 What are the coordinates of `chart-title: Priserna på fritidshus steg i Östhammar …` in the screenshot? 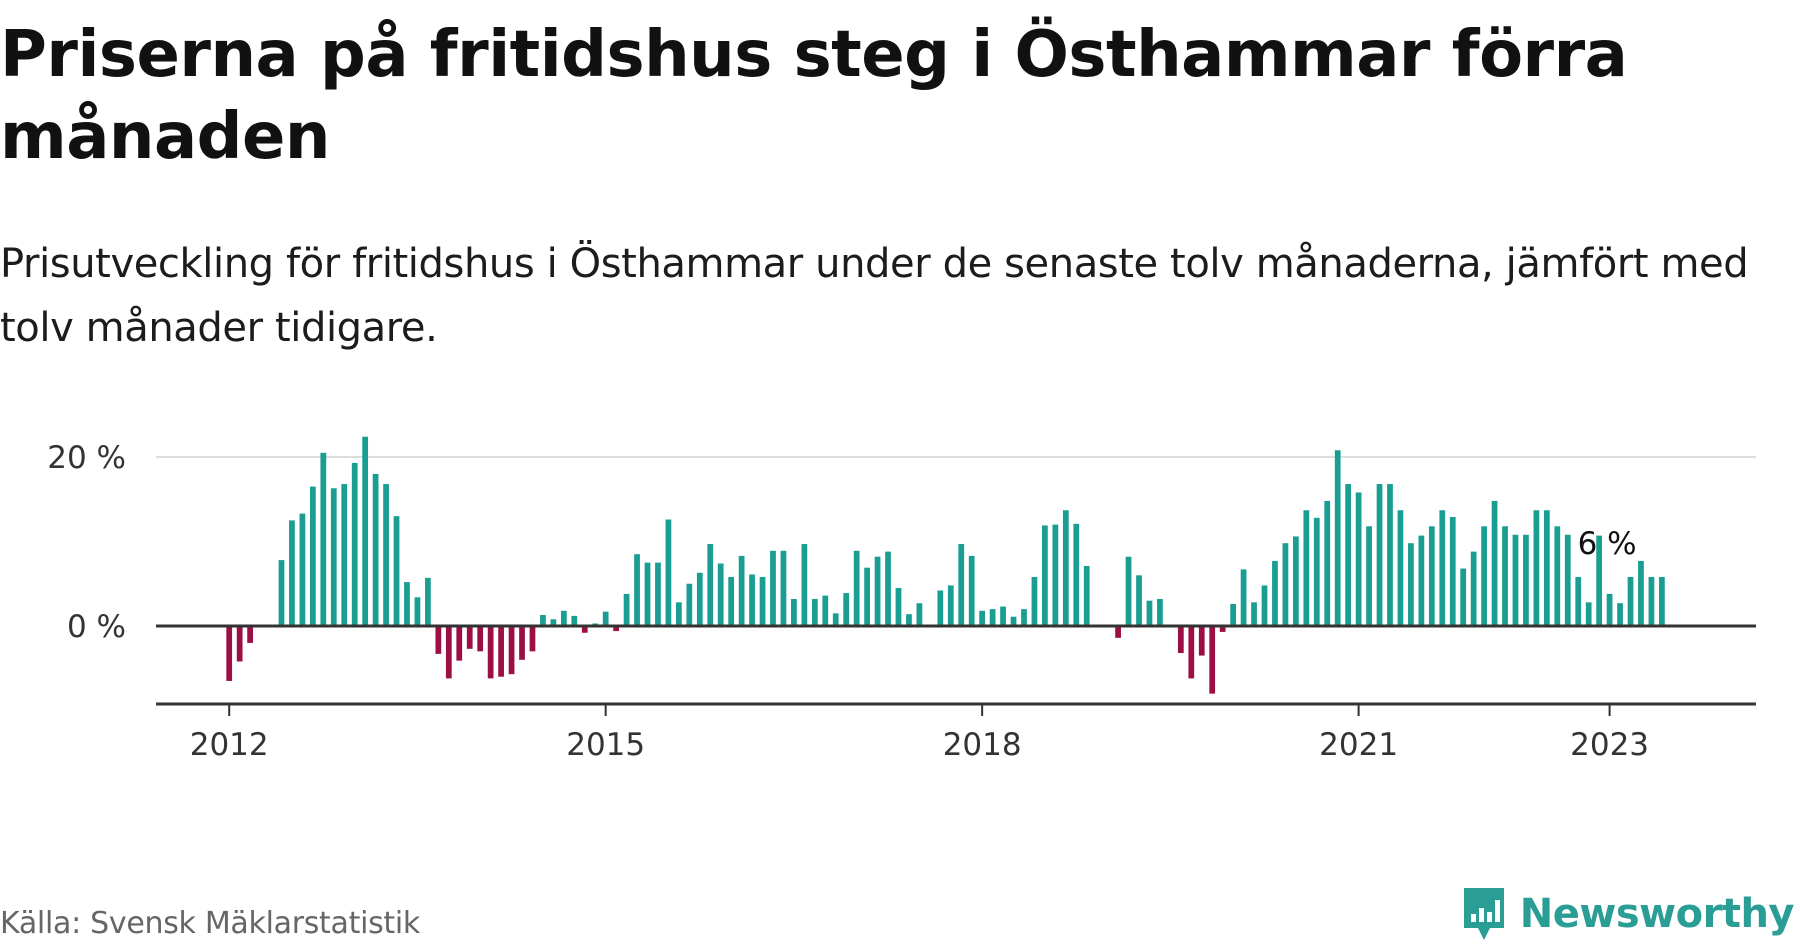 It's located at (814, 96).